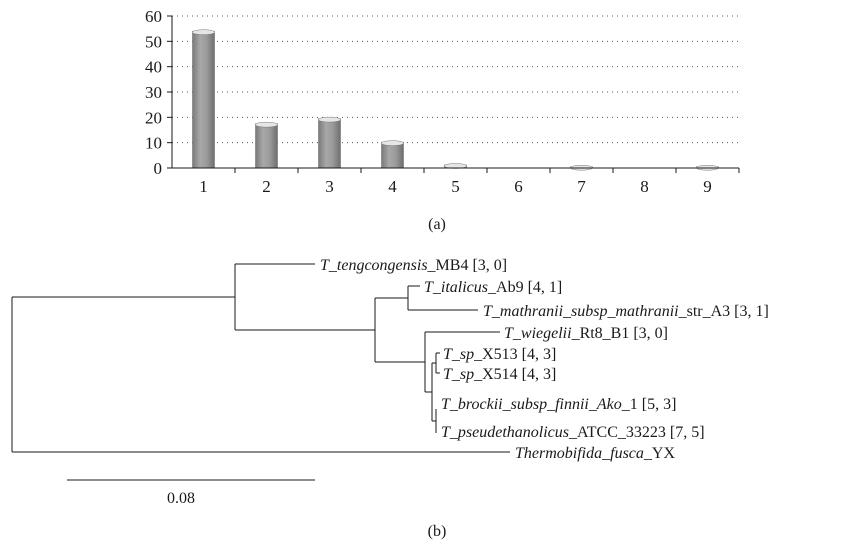 The image size is (868, 544). Describe the element at coordinates (581, 186) in the screenshot. I see `x-tick-label: 7` at that location.